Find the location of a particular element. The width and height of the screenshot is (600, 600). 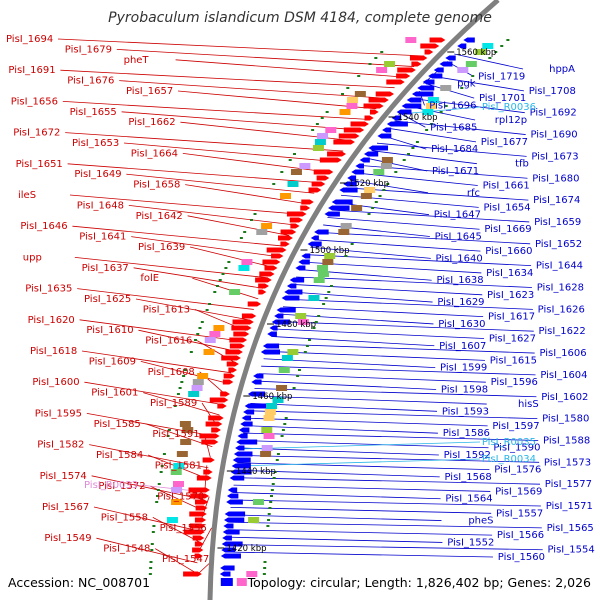

gene-label-rfc: rfc is located at coordinates (473, 193).